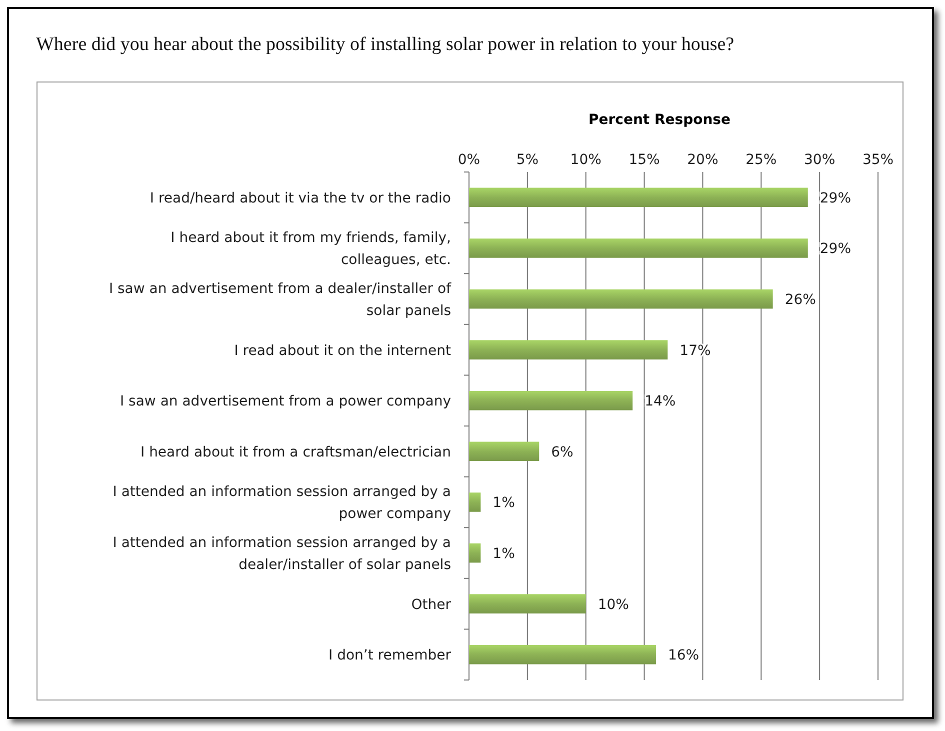 The height and width of the screenshot is (731, 945). I want to click on data-label: 6%, so click(562, 452).